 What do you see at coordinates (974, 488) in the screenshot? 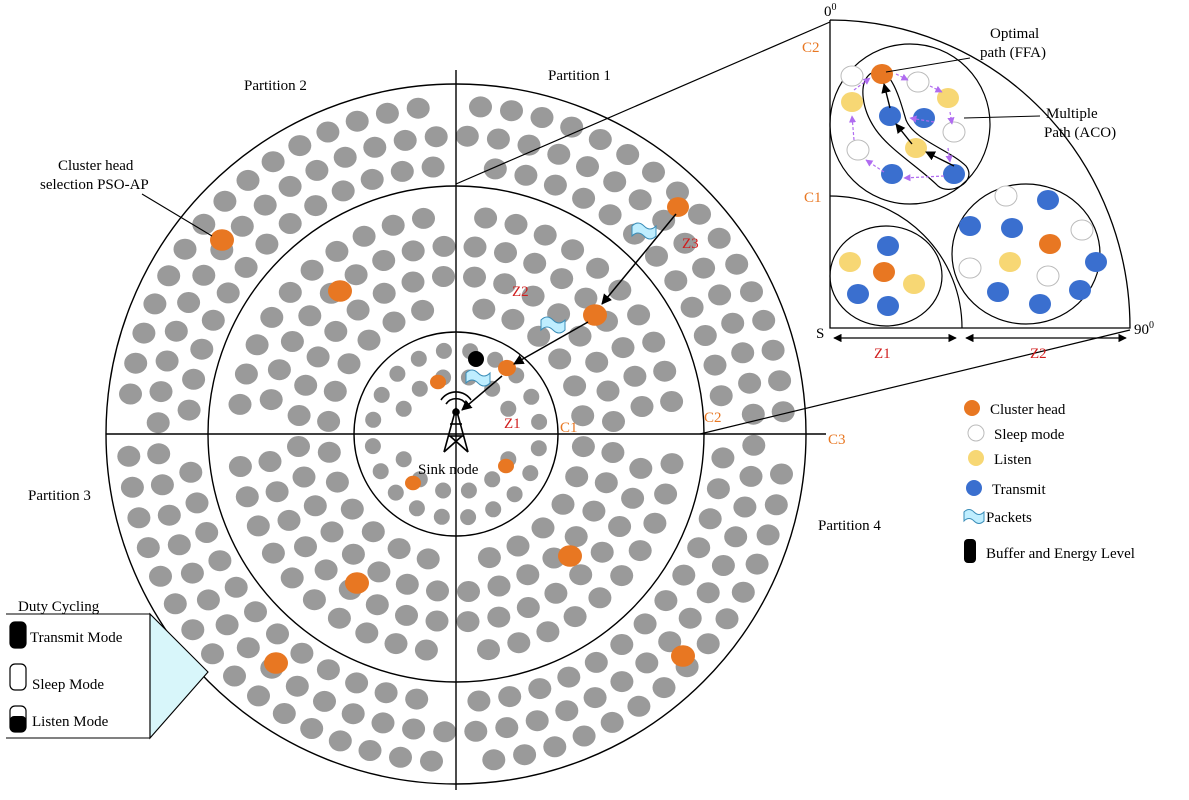
I see `transmit-icon` at bounding box center [974, 488].